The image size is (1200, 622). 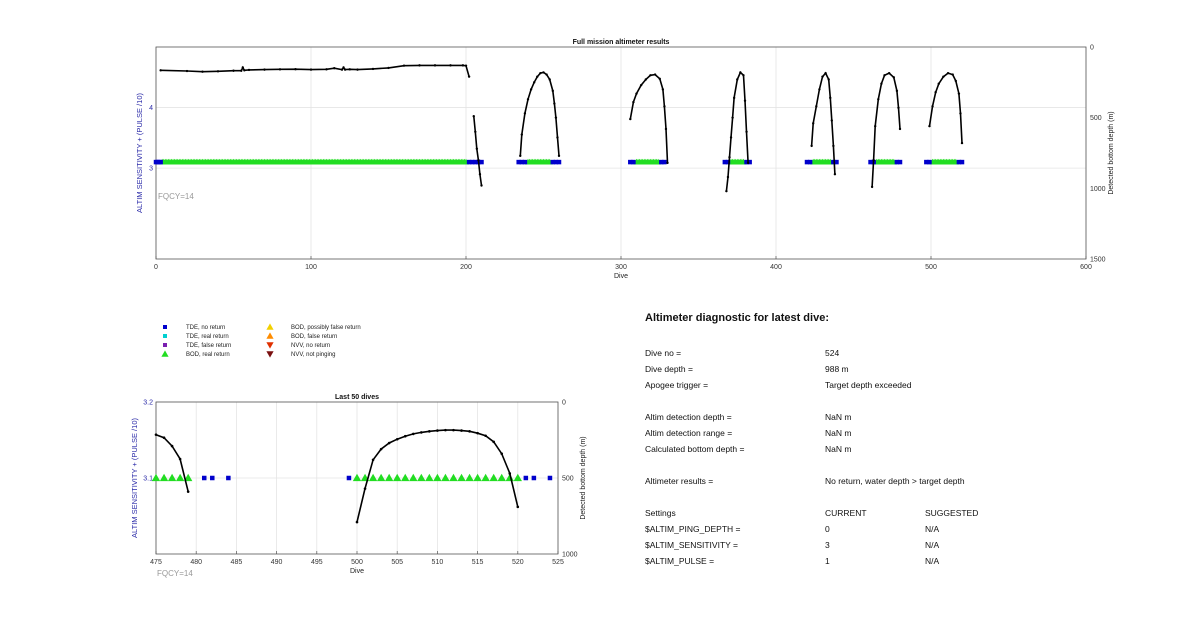 What do you see at coordinates (695, 449) in the screenshot?
I see `diag-label: Calculated bottom depth =` at bounding box center [695, 449].